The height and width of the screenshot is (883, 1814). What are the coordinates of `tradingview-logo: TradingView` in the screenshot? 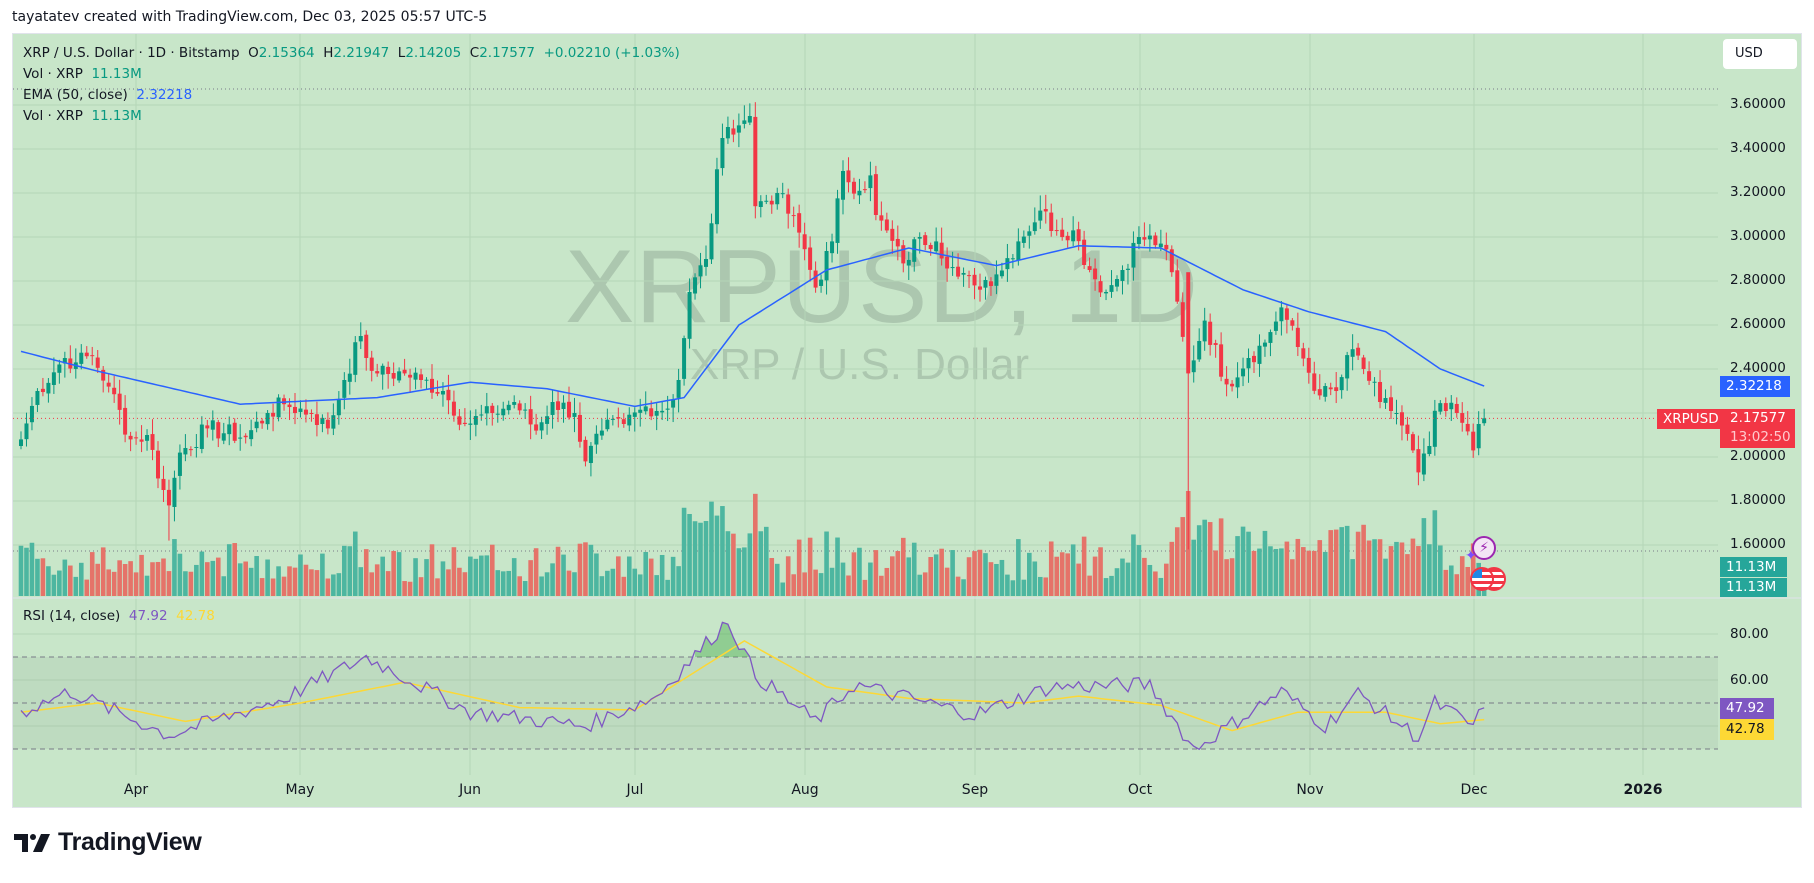 It's located at (108, 842).